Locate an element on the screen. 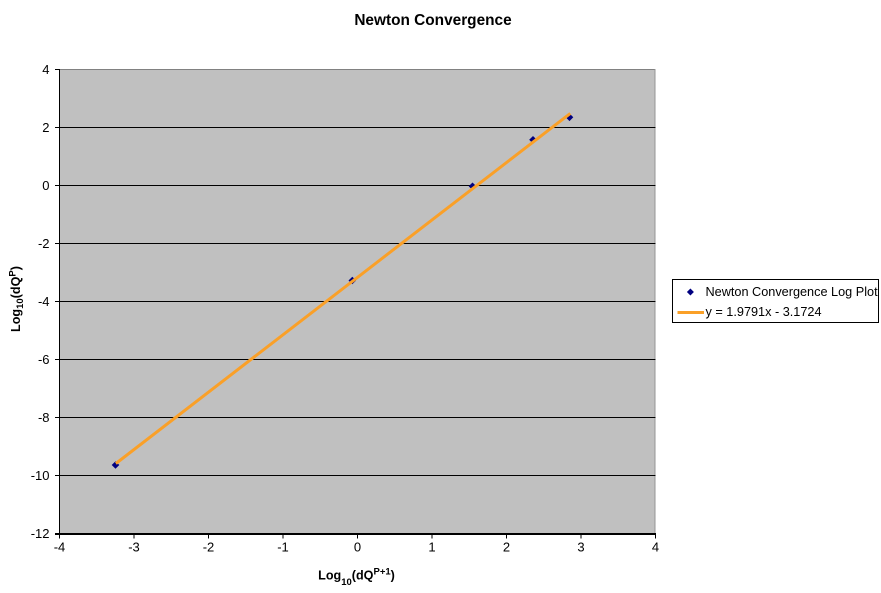  svg-text: Log10(dQP) is located at coordinates (17, 299).